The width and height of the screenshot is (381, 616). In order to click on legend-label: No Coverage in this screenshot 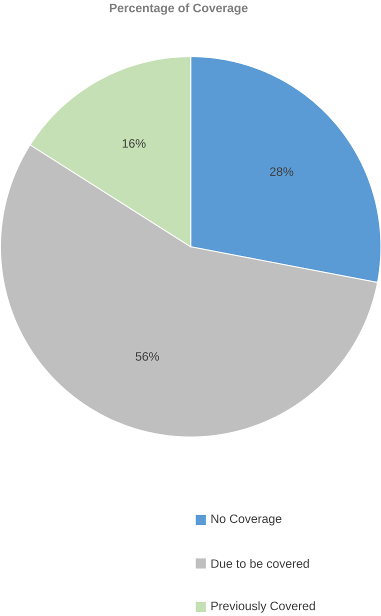, I will do `click(246, 520)`.